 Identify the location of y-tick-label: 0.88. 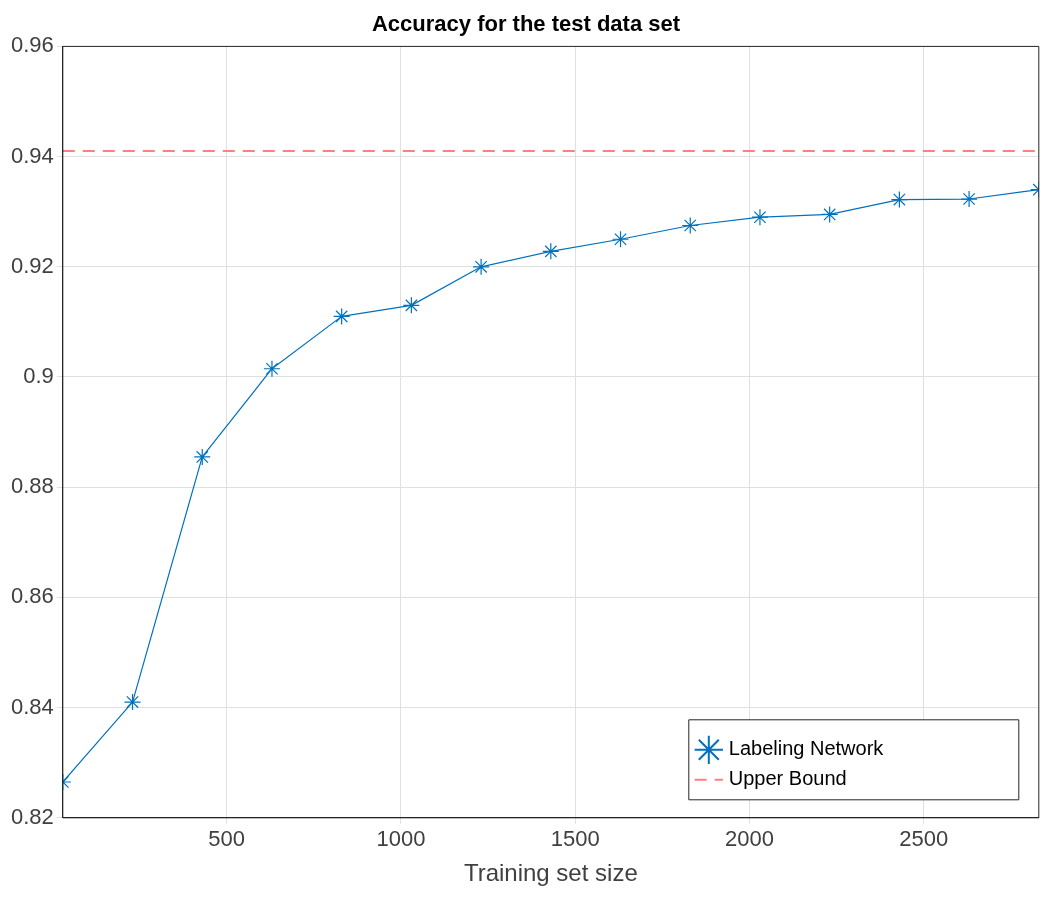
(32, 486).